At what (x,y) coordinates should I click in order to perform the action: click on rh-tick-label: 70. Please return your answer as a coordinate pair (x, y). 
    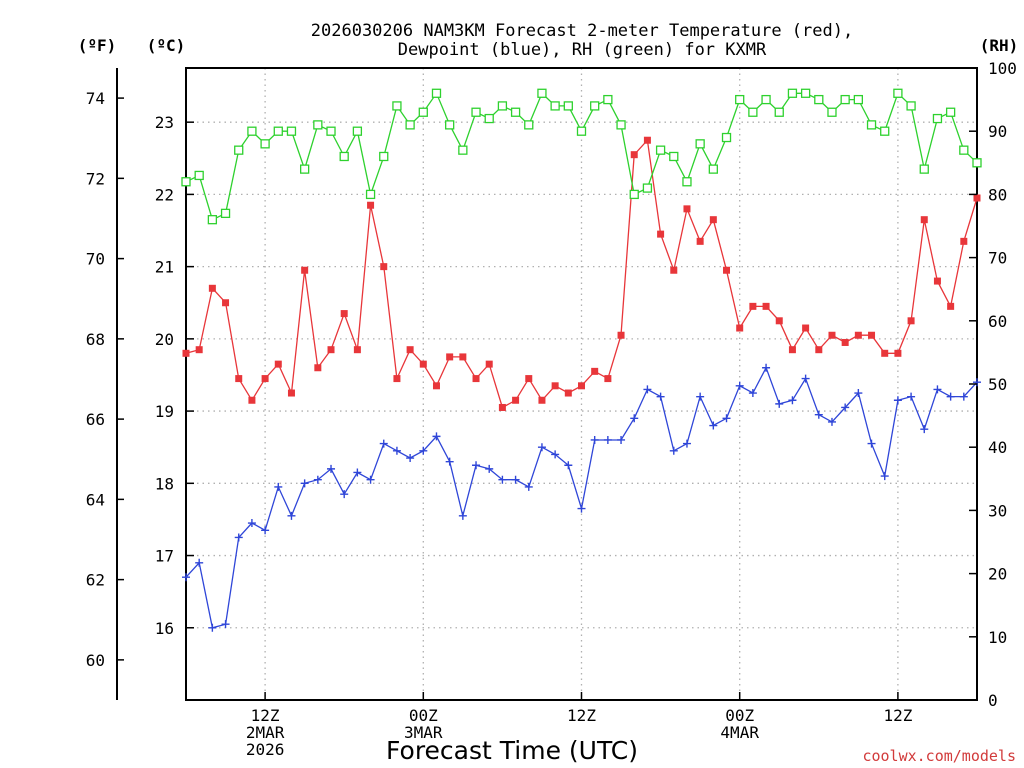
    Looking at the image, I should click on (997, 258).